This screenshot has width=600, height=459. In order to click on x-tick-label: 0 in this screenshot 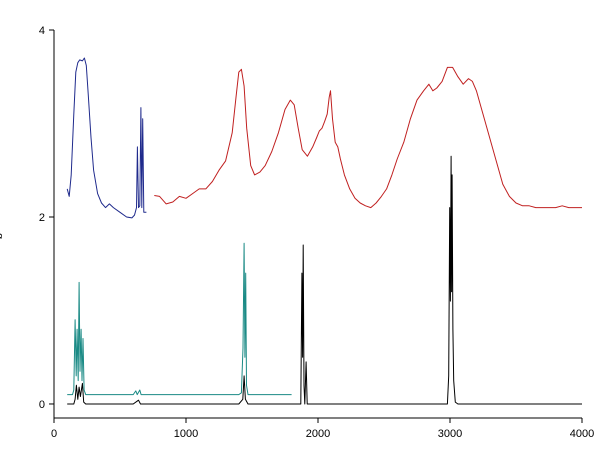, I will do `click(54, 434)`.